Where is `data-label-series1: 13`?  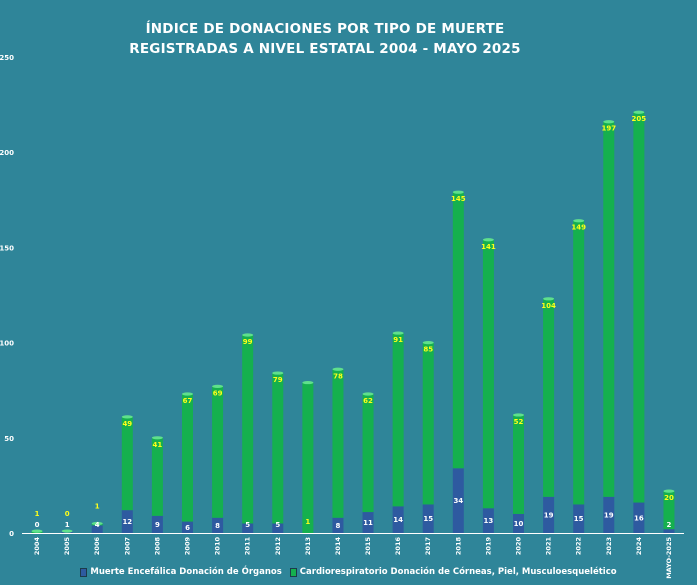
data-label-series1: 13 is located at coordinates (489, 521).